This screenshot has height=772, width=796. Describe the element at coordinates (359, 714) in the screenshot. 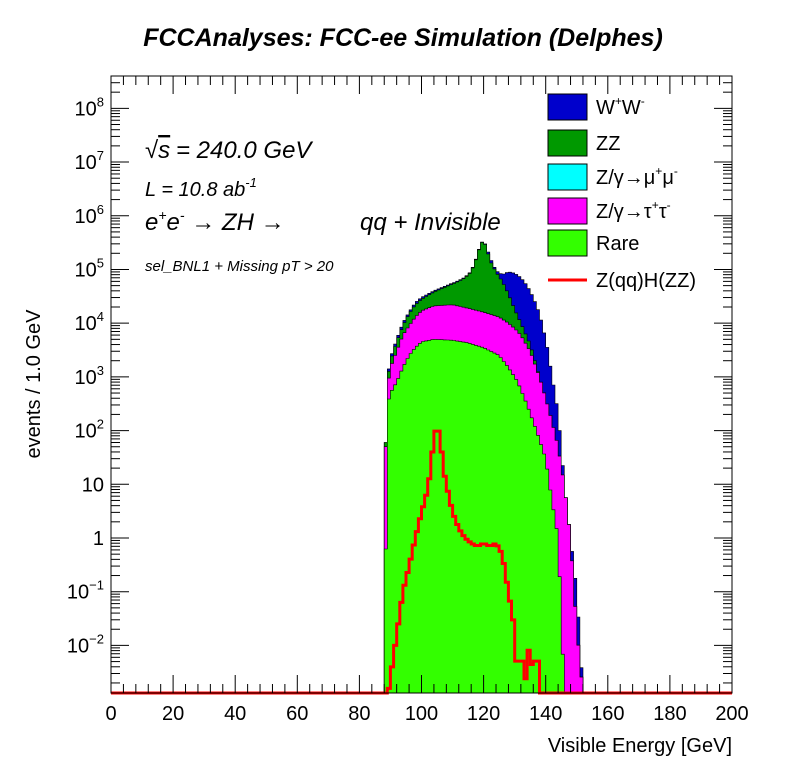

I see `x-tick-label: 80` at that location.